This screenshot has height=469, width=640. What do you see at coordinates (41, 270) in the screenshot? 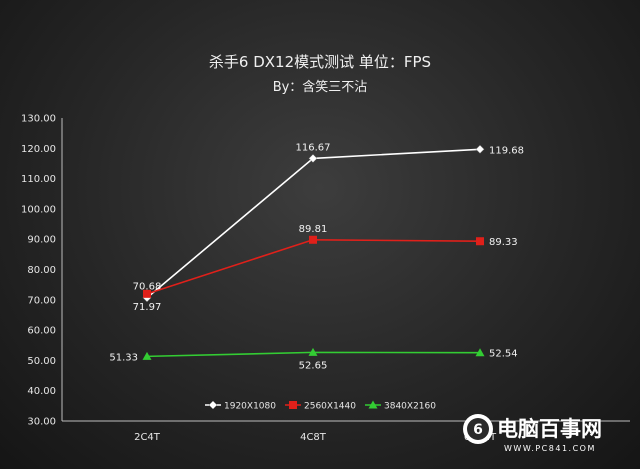
I see `y-tick-label: 80.00` at bounding box center [41, 270].